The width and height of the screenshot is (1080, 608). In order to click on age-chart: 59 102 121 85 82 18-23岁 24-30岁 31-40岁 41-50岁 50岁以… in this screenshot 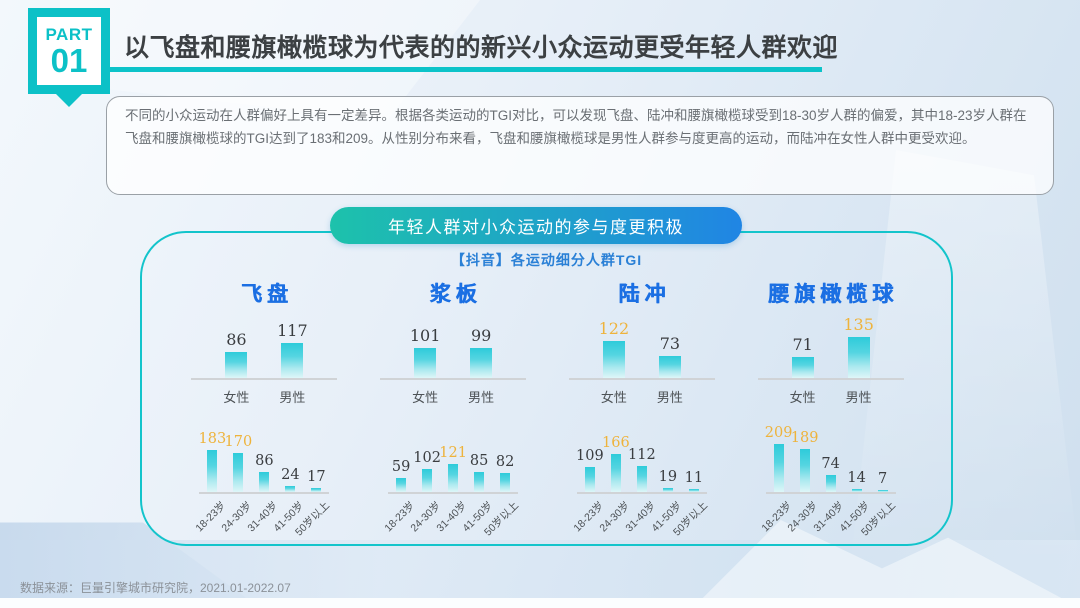, I will do `click(451, 483)`.